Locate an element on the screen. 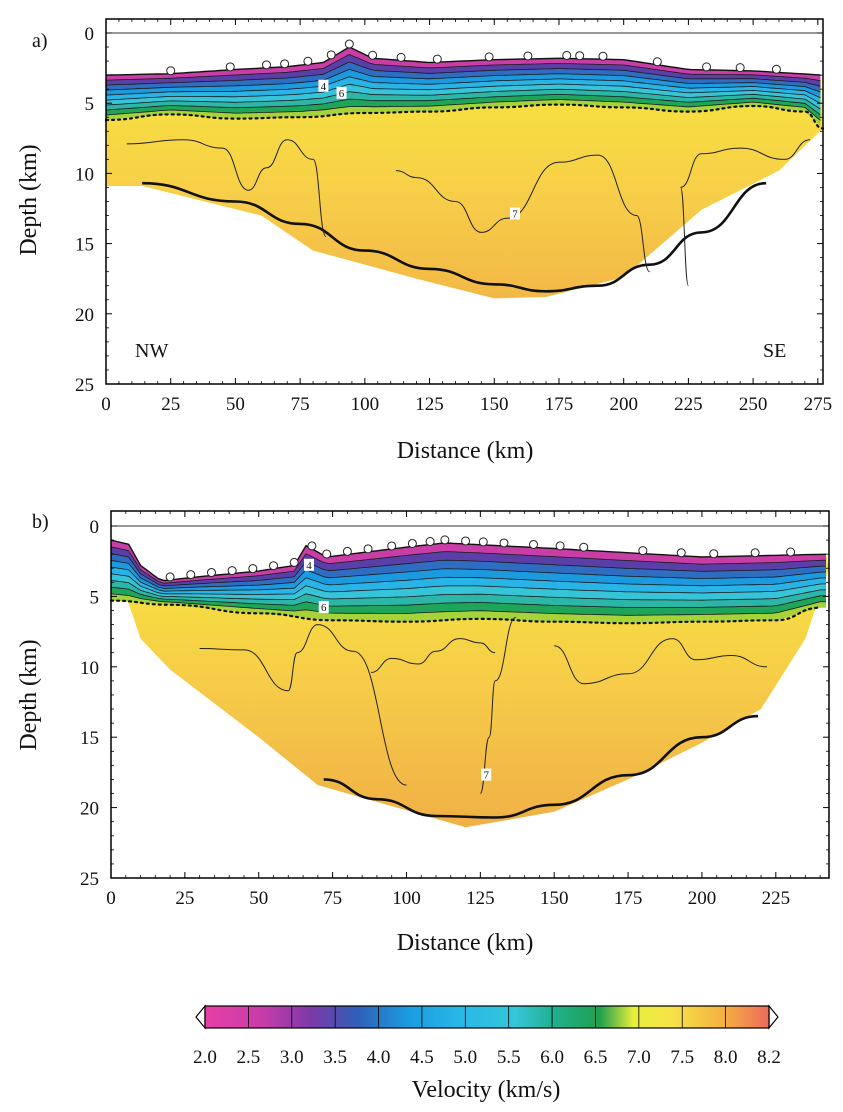 This screenshot has width=843, height=1112. colorbar-tick-label: 4.0 is located at coordinates (379, 1057).